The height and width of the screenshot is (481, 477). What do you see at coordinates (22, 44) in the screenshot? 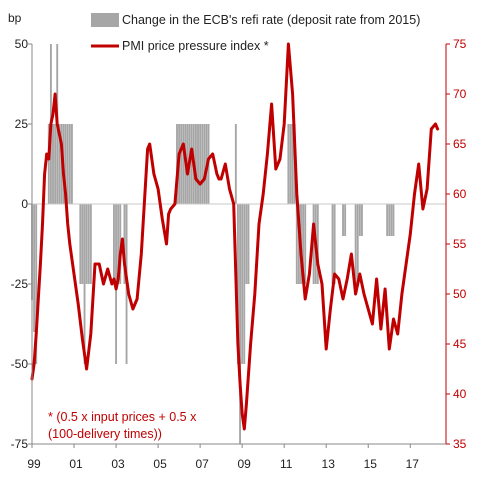
I see `left-tick-label: 50` at bounding box center [22, 44].